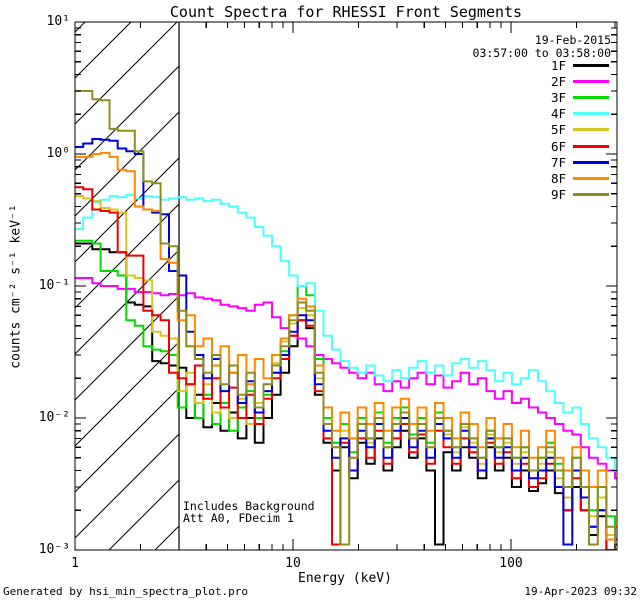 The image size is (640, 600). I want to click on legend-swatch-3f, so click(591, 97).